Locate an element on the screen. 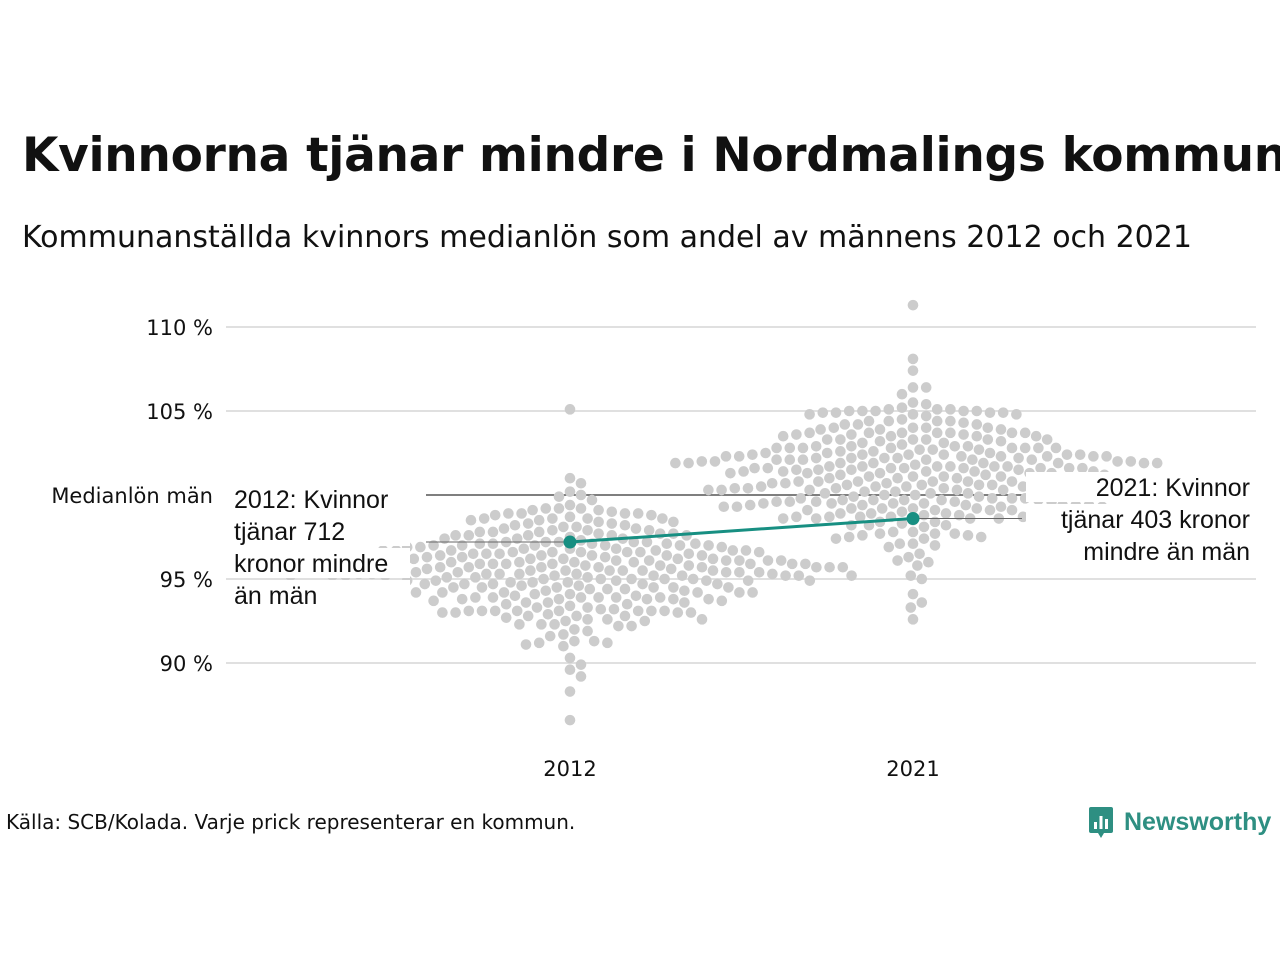  annotation-2012-line: kronor mindre is located at coordinates (311, 564).